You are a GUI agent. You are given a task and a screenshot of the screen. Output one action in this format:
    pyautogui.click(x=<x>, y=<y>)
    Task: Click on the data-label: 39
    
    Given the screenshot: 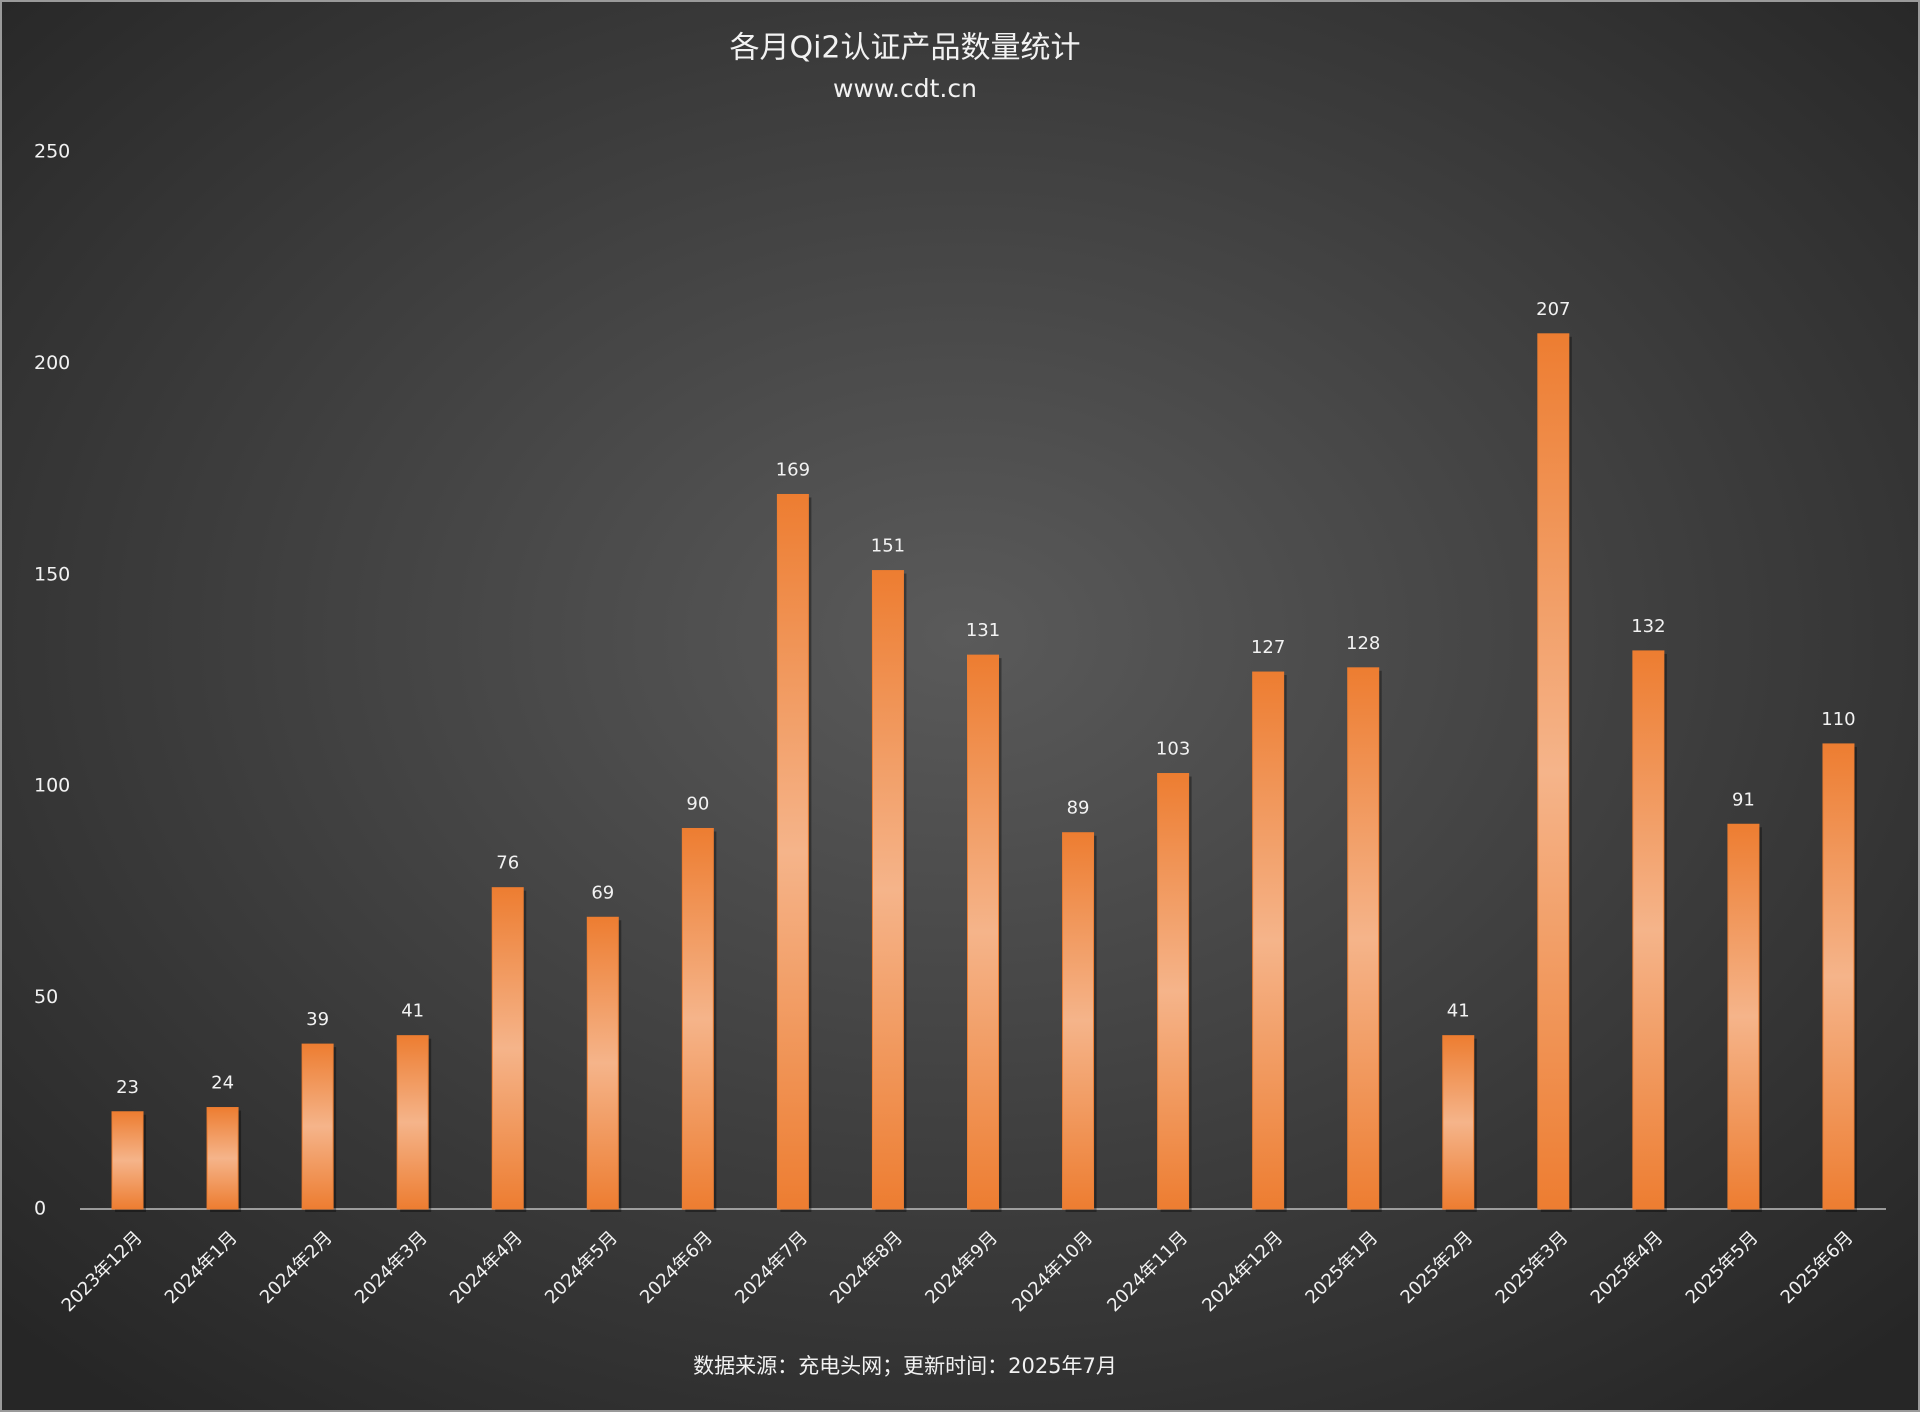 What is the action you would take?
    pyautogui.click(x=317, y=1019)
    